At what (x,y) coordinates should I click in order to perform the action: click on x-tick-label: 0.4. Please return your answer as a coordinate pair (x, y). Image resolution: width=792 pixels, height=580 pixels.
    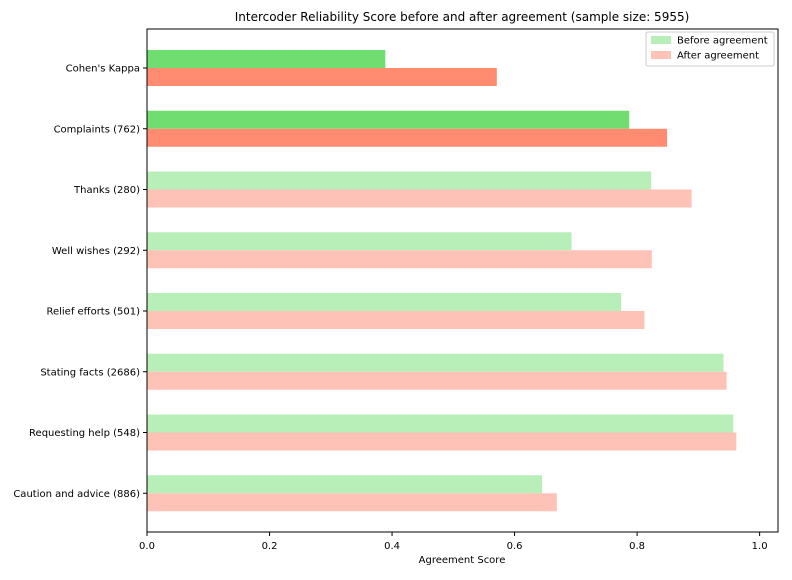
    Looking at the image, I should click on (392, 546).